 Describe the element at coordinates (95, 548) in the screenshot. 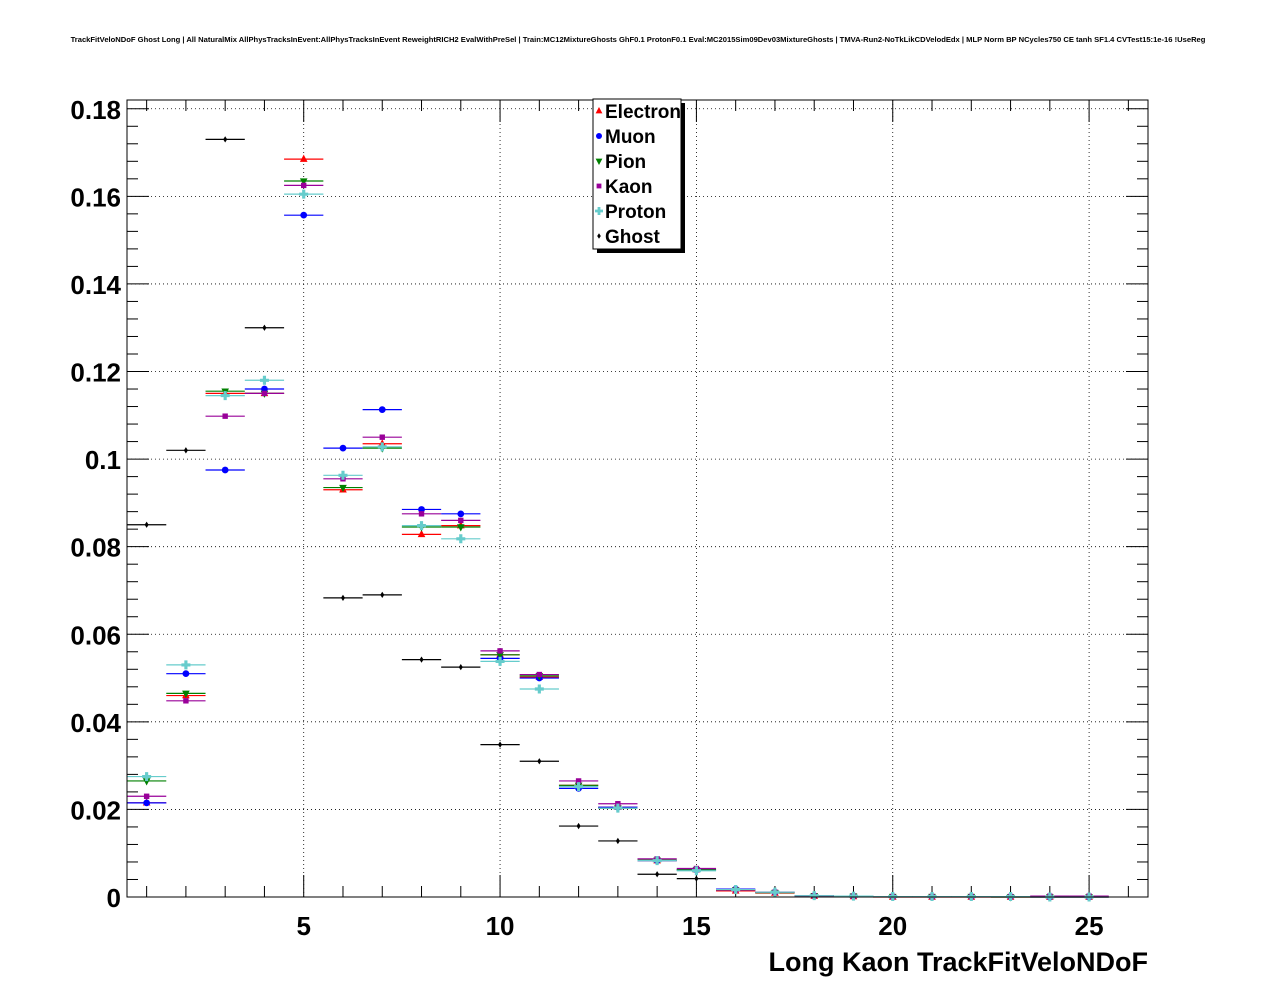

I see `y-tick-label-4: 0.08` at that location.